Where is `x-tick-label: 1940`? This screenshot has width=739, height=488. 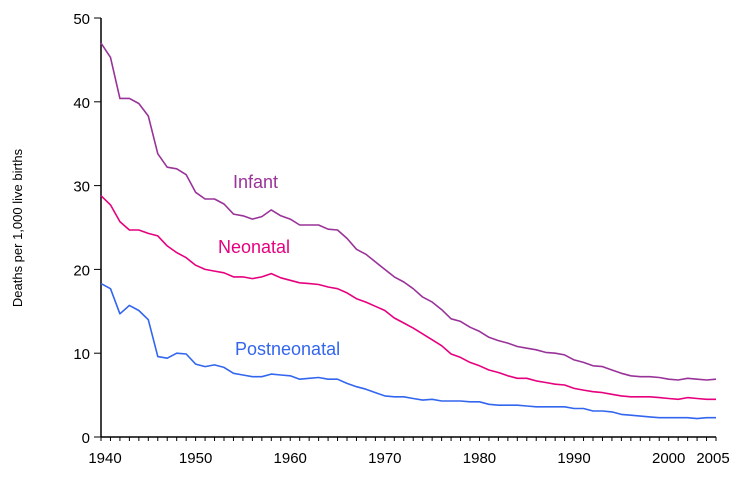
x-tick-label: 1940 is located at coordinates (104, 458).